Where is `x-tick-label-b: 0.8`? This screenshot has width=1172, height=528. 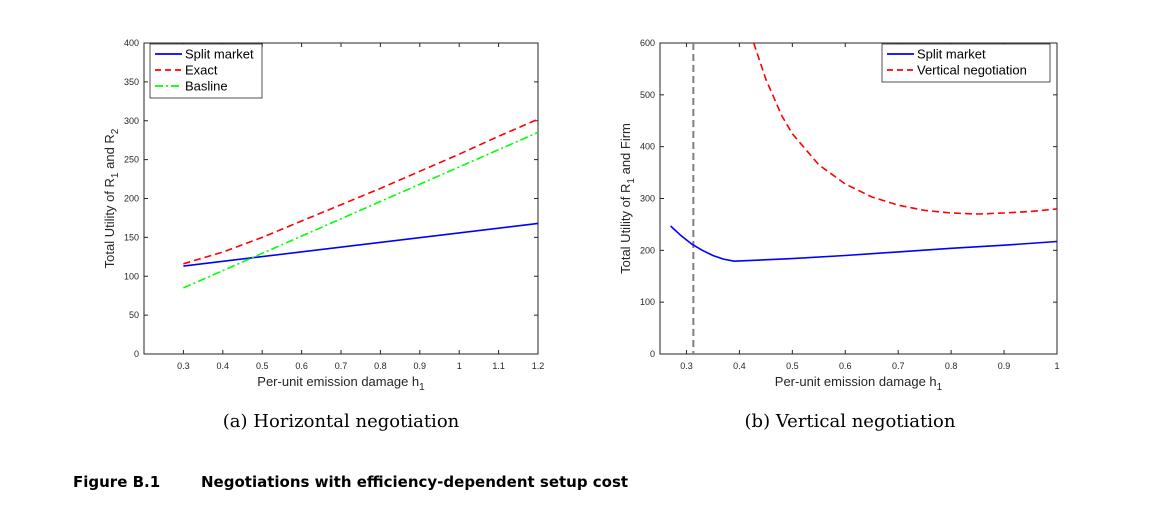
x-tick-label-b: 0.8 is located at coordinates (951, 366).